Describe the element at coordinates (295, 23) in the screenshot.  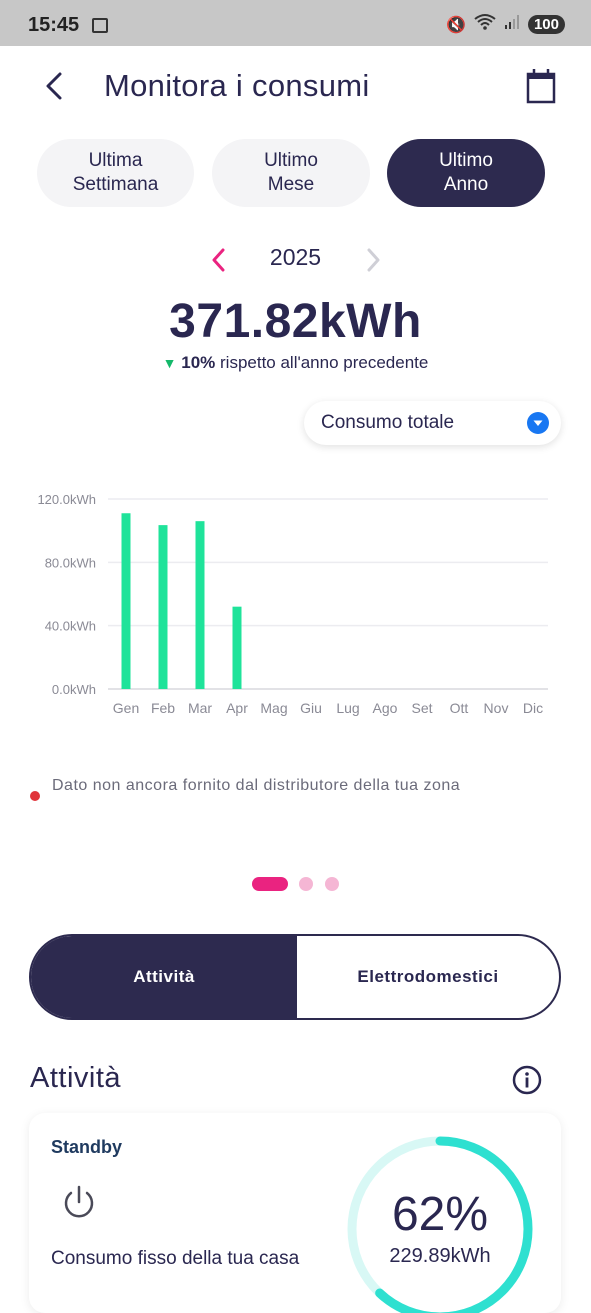
I see `status-bar: 15:45 🔇 100` at that location.